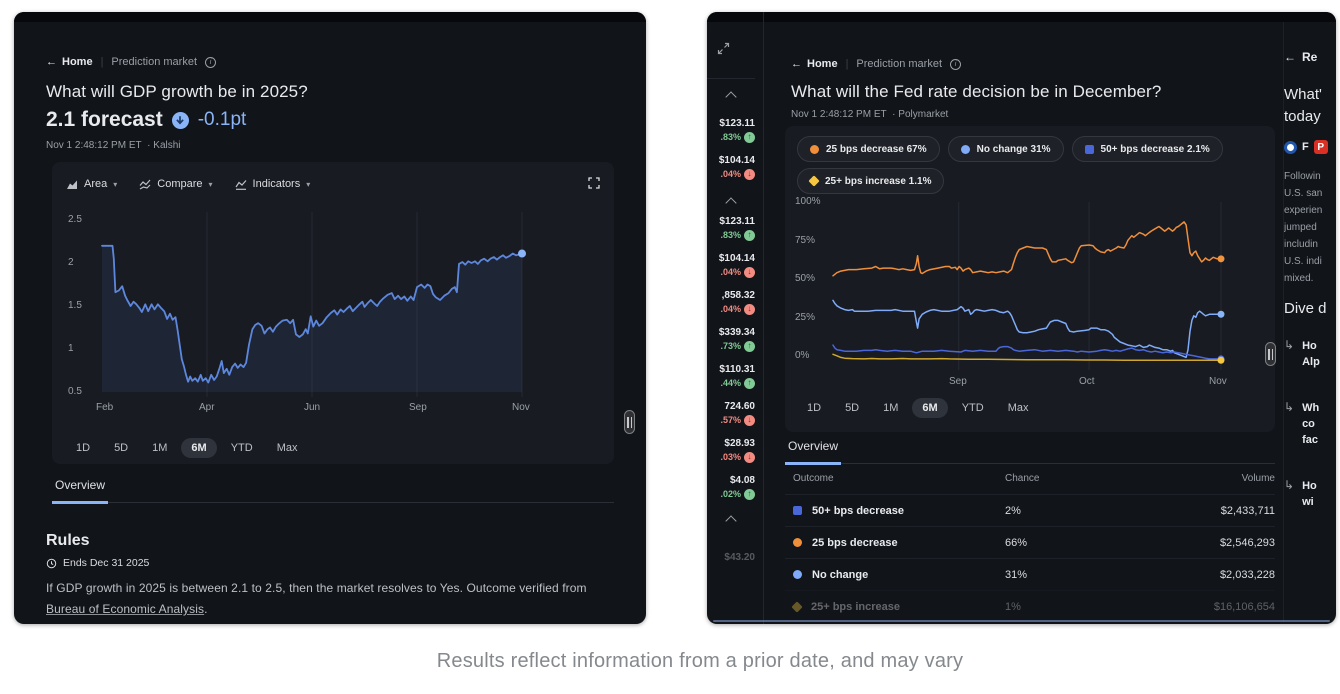 The width and height of the screenshot is (1340, 694). What do you see at coordinates (868, 149) in the screenshot?
I see `legend-chip: 25 bps decrease 67%` at bounding box center [868, 149].